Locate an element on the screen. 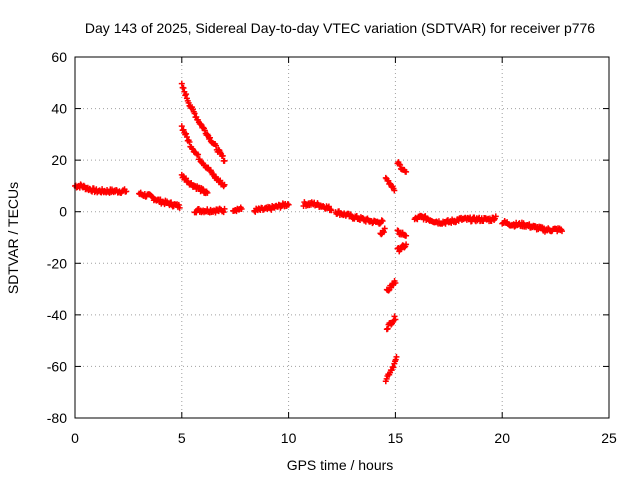 This screenshot has width=640, height=480. y-tick-label: 0 is located at coordinates (63, 212).